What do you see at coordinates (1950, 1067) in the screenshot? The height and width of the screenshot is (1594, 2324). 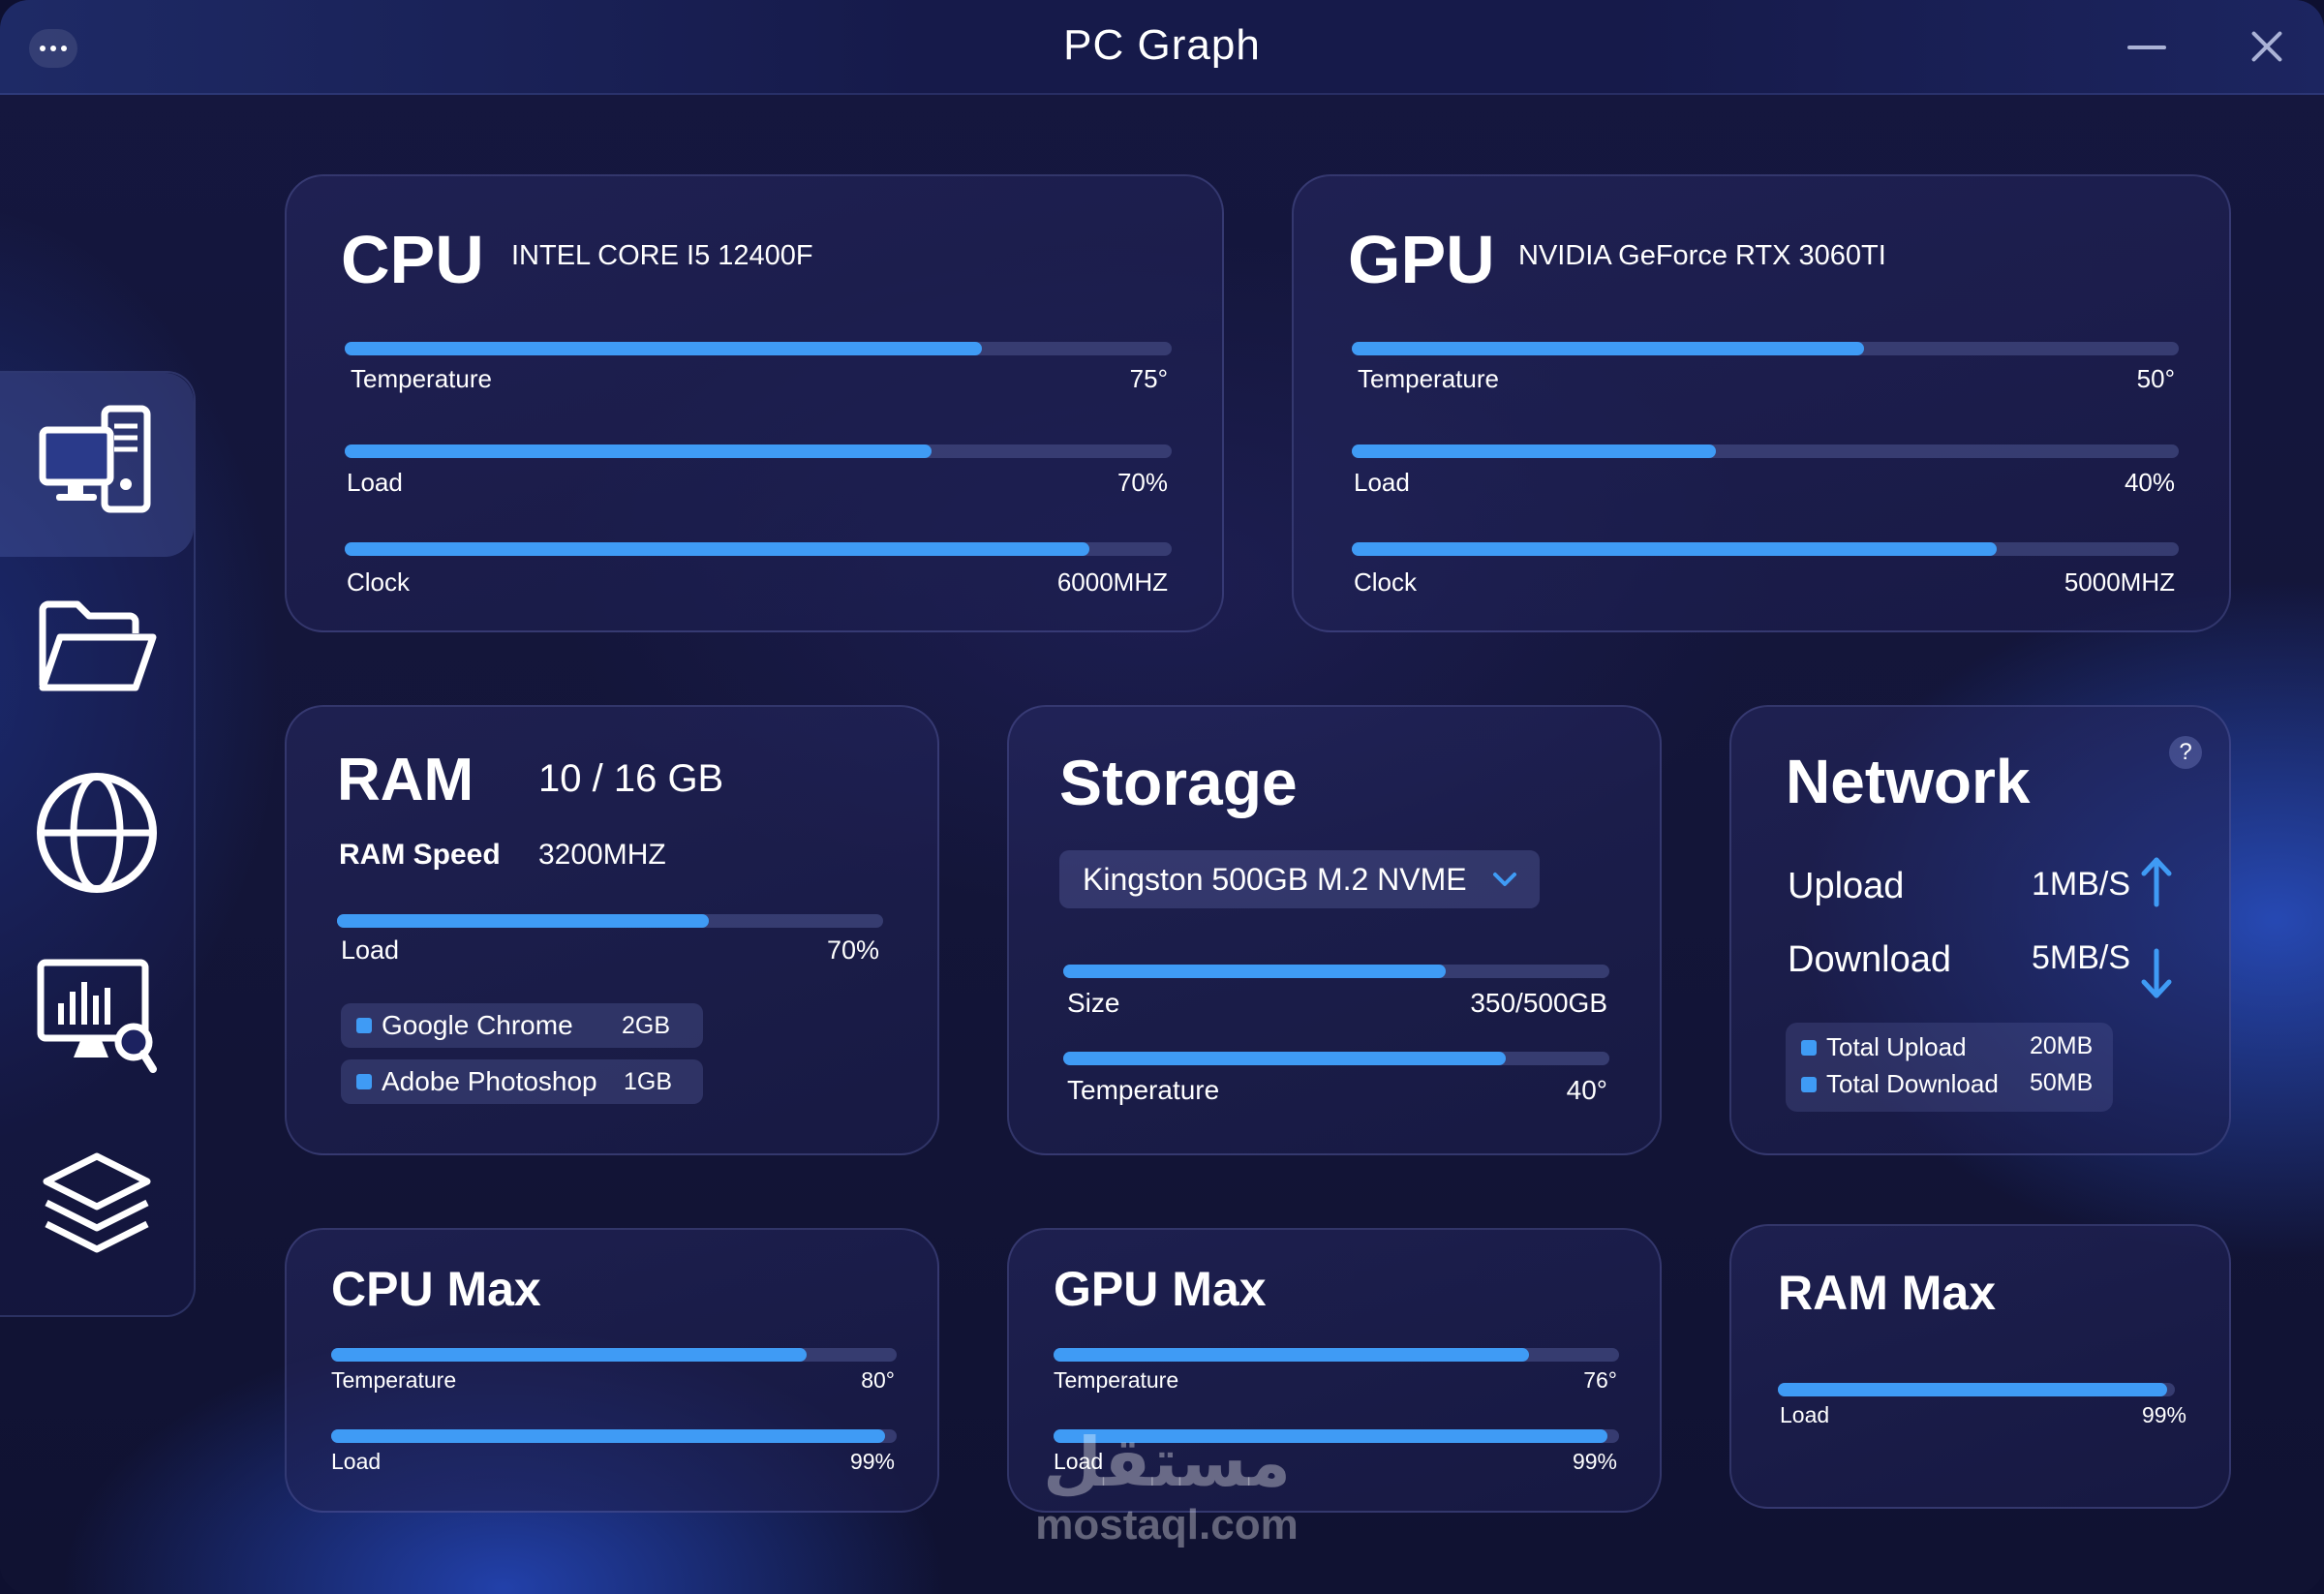 I see `network-totals-box: Total Upload 20MB Total Download 50MB` at bounding box center [1950, 1067].